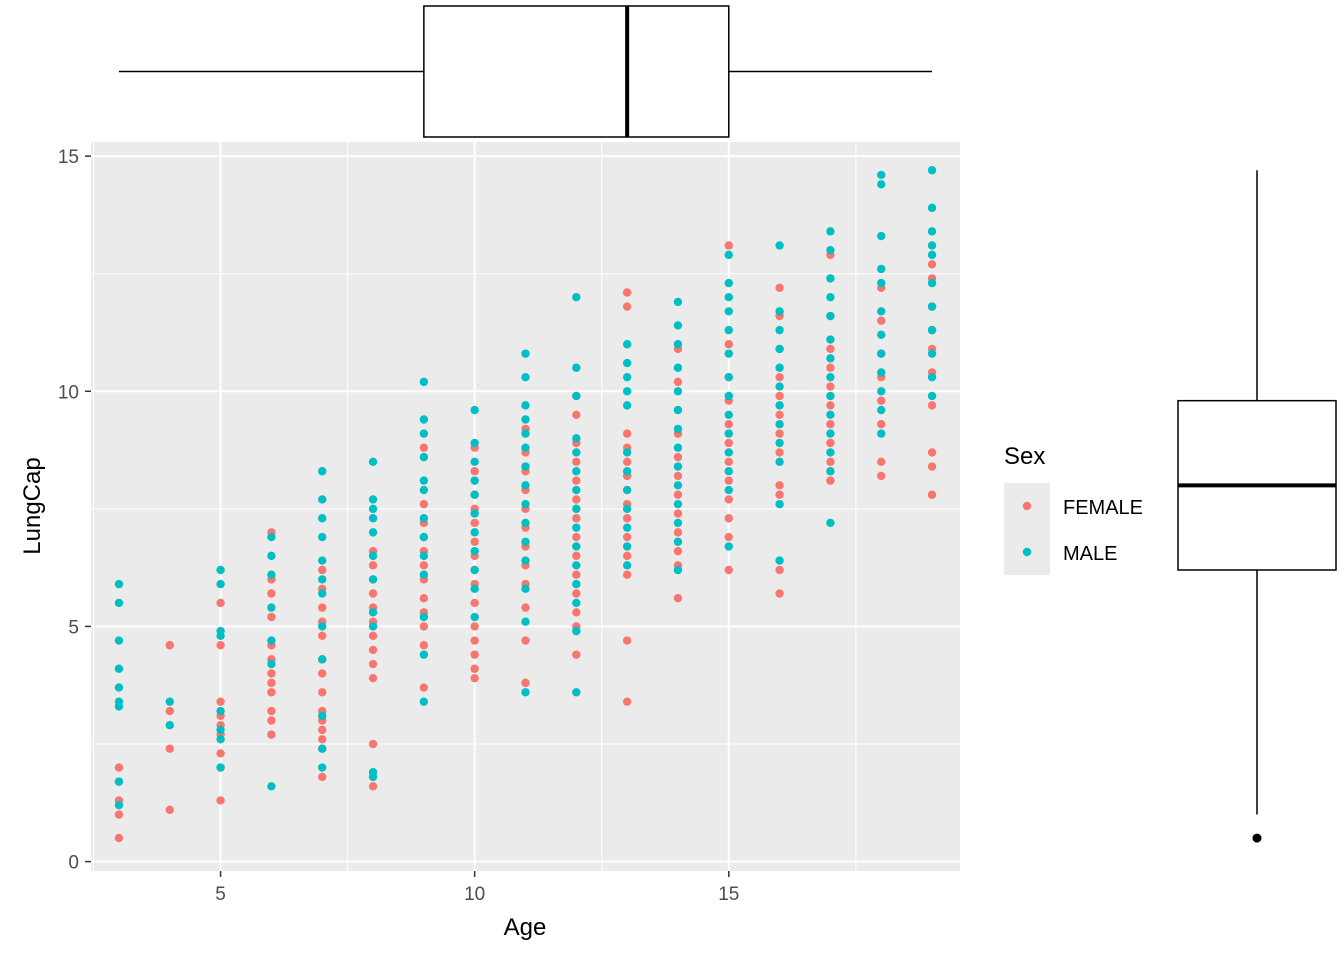 Image resolution: width=1344 pixels, height=960 pixels. Describe the element at coordinates (525, 927) in the screenshot. I see `x-axis-title: Age` at that location.